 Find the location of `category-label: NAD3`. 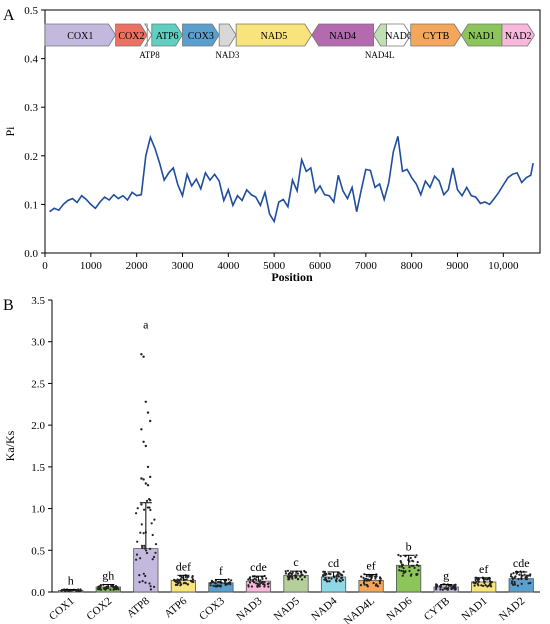

category-label: NAD3 is located at coordinates (249, 609).